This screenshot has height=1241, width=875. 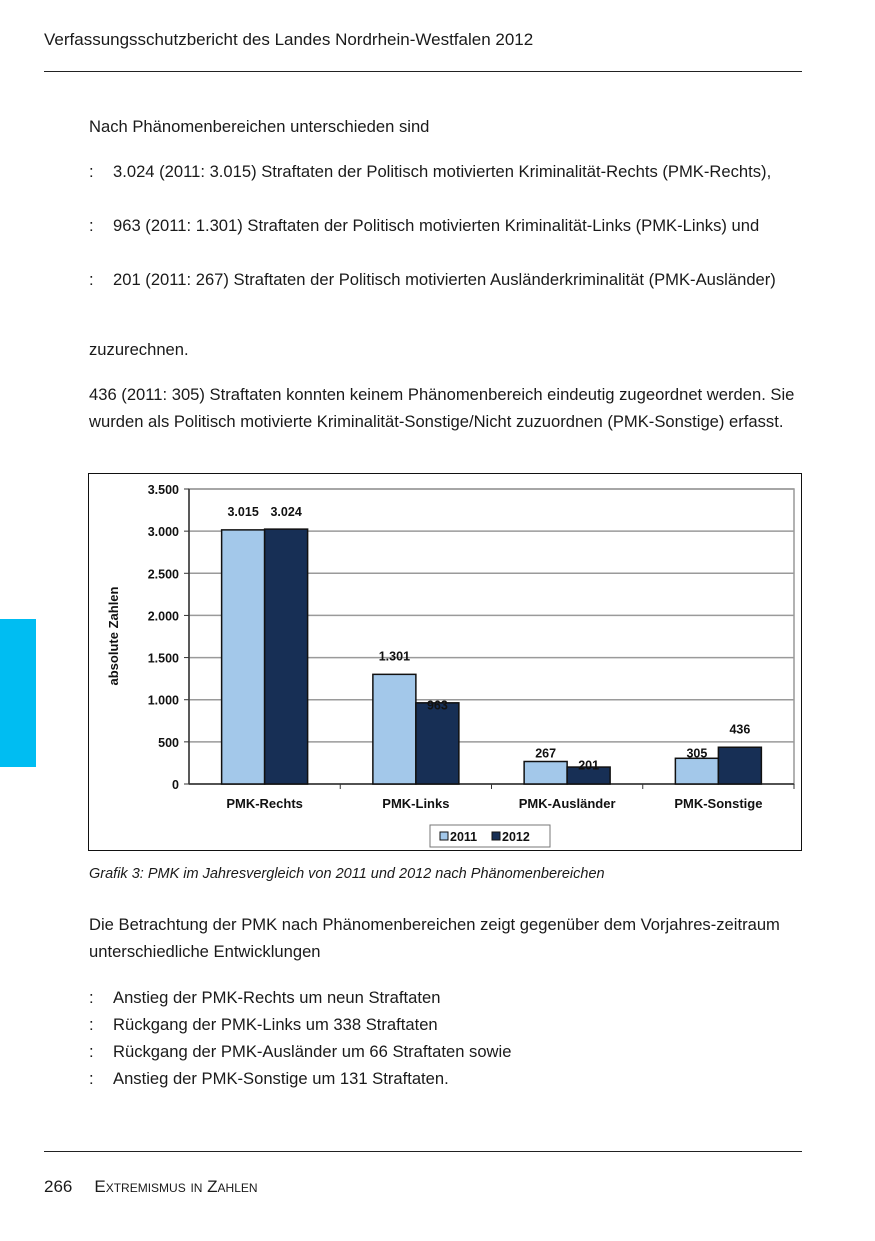 What do you see at coordinates (18, 693) in the screenshot?
I see `chapter-tab-marker` at bounding box center [18, 693].